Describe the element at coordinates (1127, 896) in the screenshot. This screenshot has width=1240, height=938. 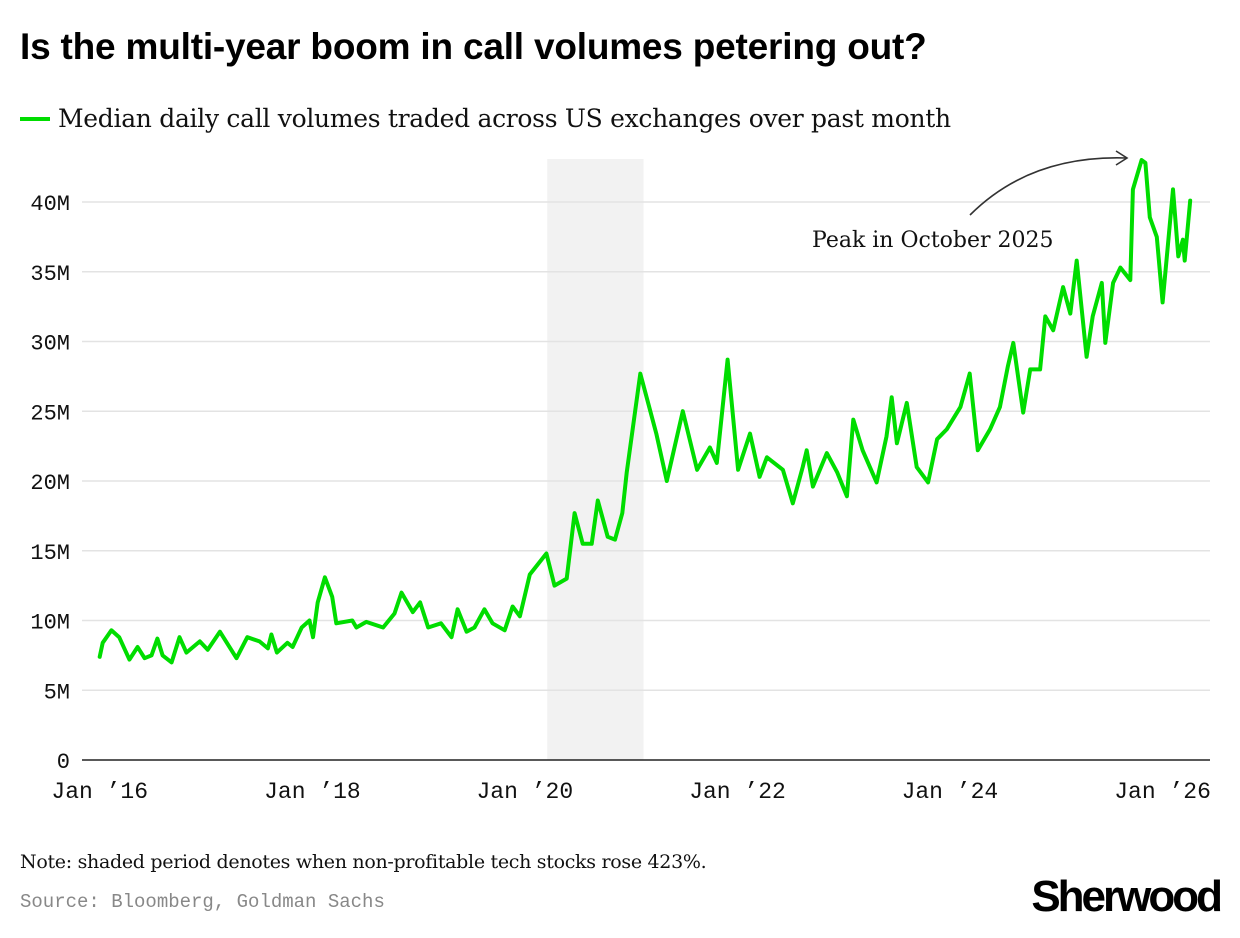
I see `sherwood-logo: Sherwood` at that location.